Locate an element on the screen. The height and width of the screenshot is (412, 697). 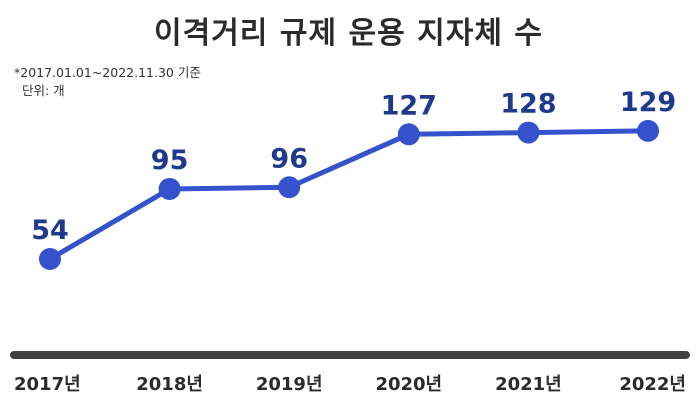
data-label: 127 is located at coordinates (409, 105).